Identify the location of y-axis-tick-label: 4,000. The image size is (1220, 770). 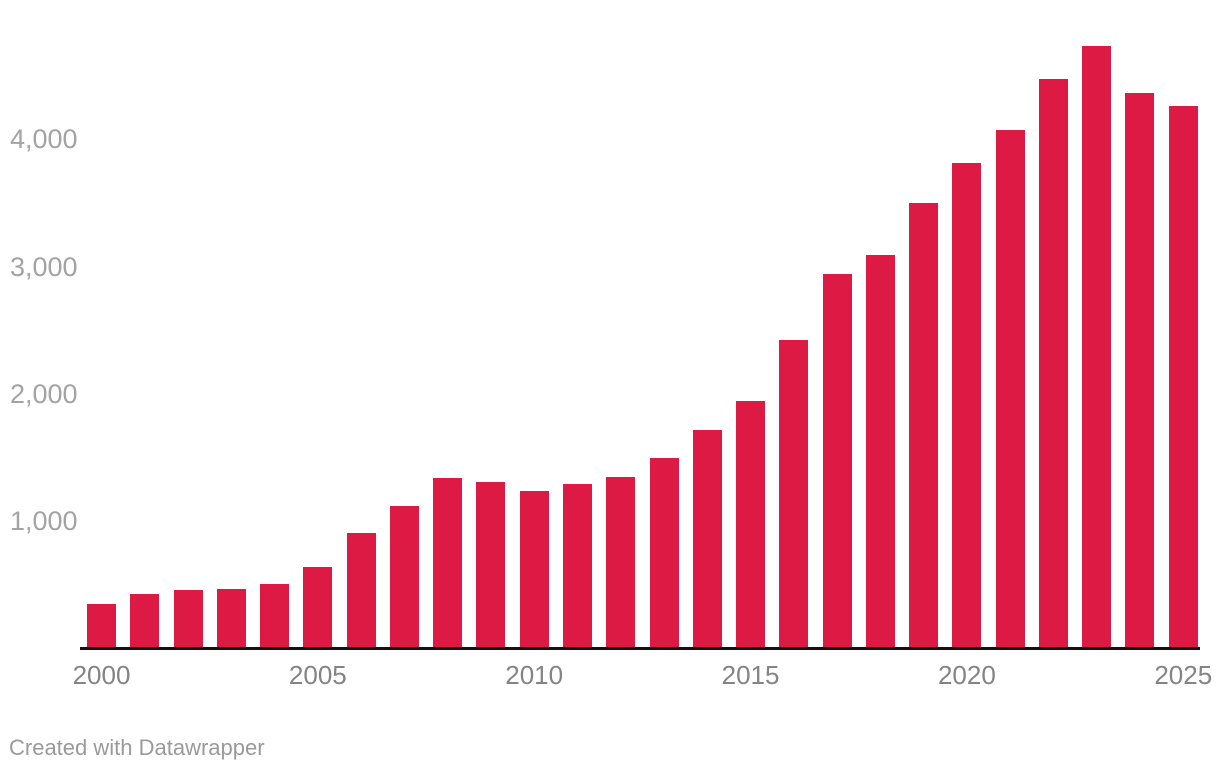
(44, 139).